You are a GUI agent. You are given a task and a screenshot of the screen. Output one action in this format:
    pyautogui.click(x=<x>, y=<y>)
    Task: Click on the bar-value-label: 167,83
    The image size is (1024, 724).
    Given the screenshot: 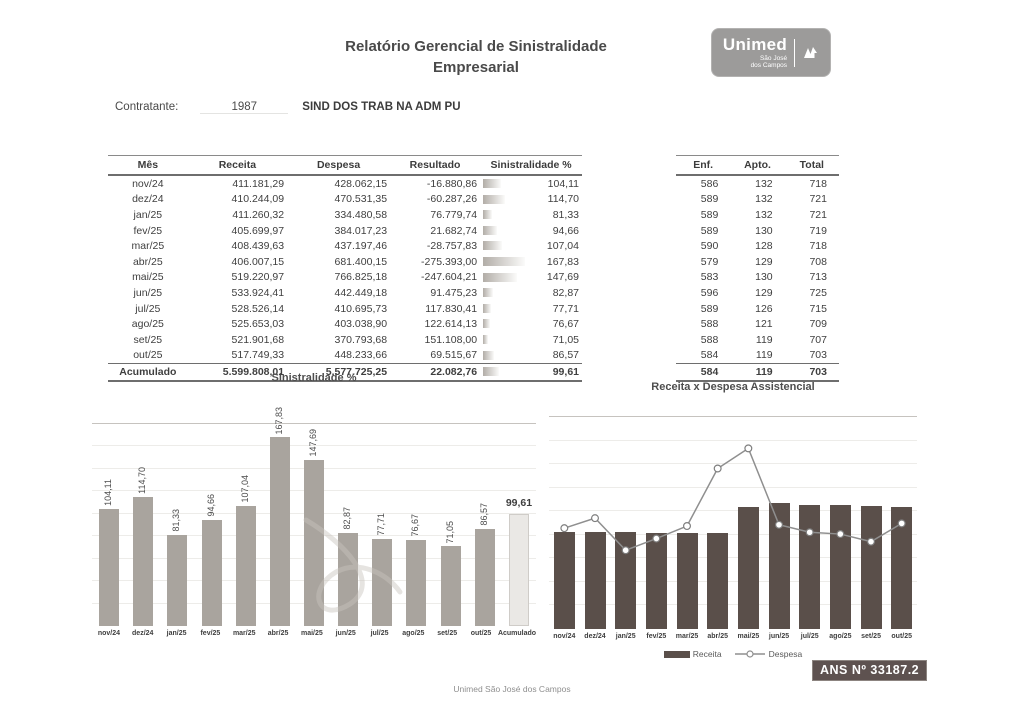 What is the action you would take?
    pyautogui.click(x=278, y=420)
    